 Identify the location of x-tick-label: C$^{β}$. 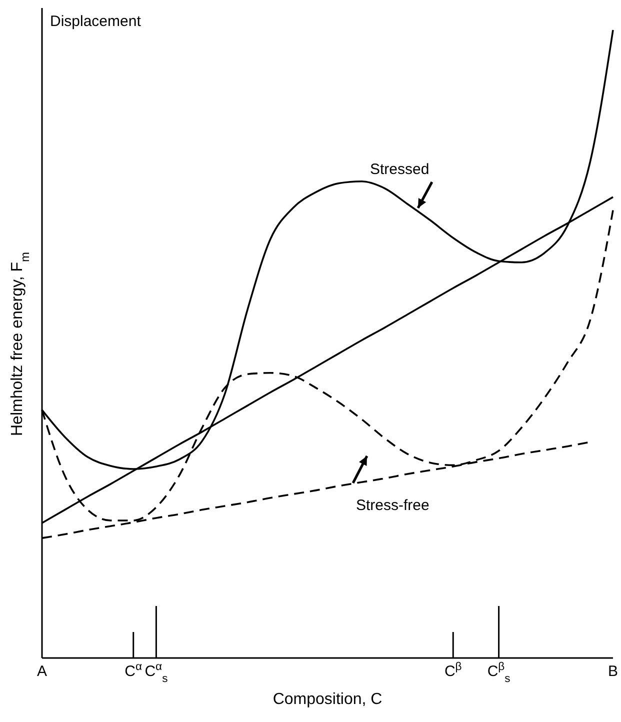
(453, 670).